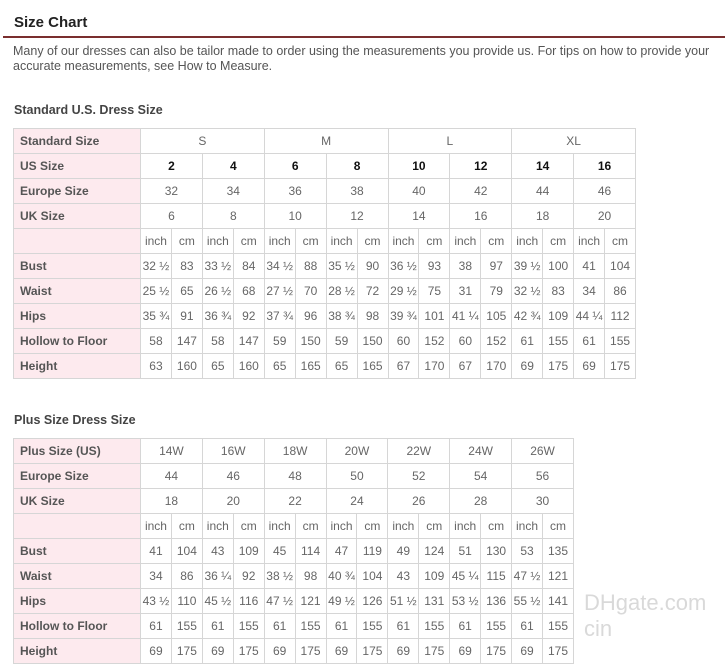  What do you see at coordinates (77, 366) in the screenshot?
I see `row-label: Height` at bounding box center [77, 366].